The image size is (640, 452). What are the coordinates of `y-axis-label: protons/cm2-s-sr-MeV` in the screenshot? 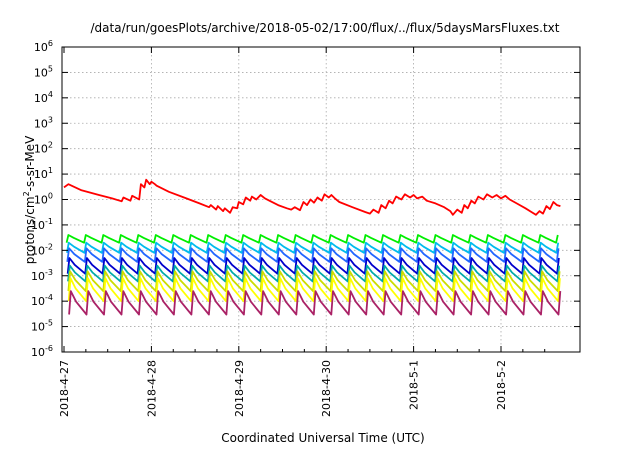 It's located at (29, 199).